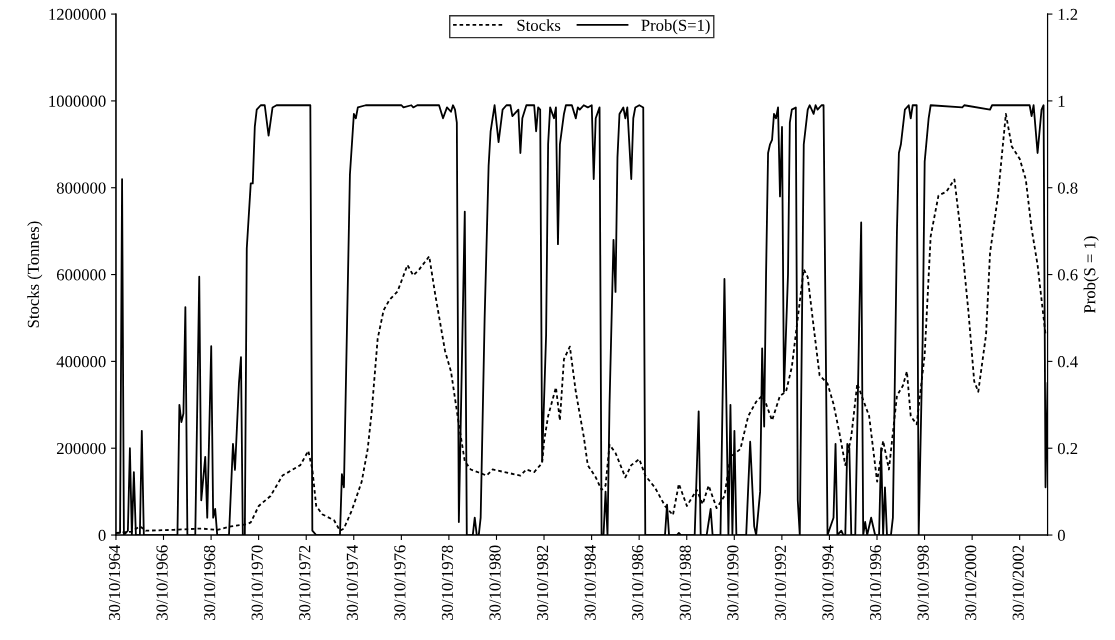 This screenshot has width=1115, height=640. What do you see at coordinates (780, 582) in the screenshot?
I see `x-tick-label: 30/10/1992` at bounding box center [780, 582].